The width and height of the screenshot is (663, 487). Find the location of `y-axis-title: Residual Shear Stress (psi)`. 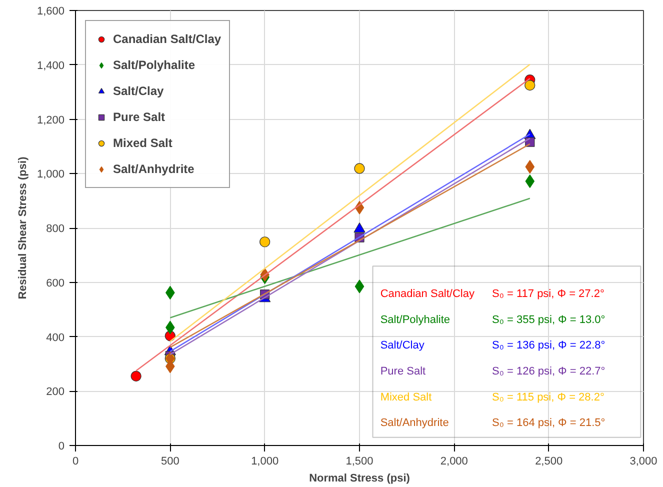

y-axis-title: Residual Shear Stress (psi) is located at coordinates (22, 228).